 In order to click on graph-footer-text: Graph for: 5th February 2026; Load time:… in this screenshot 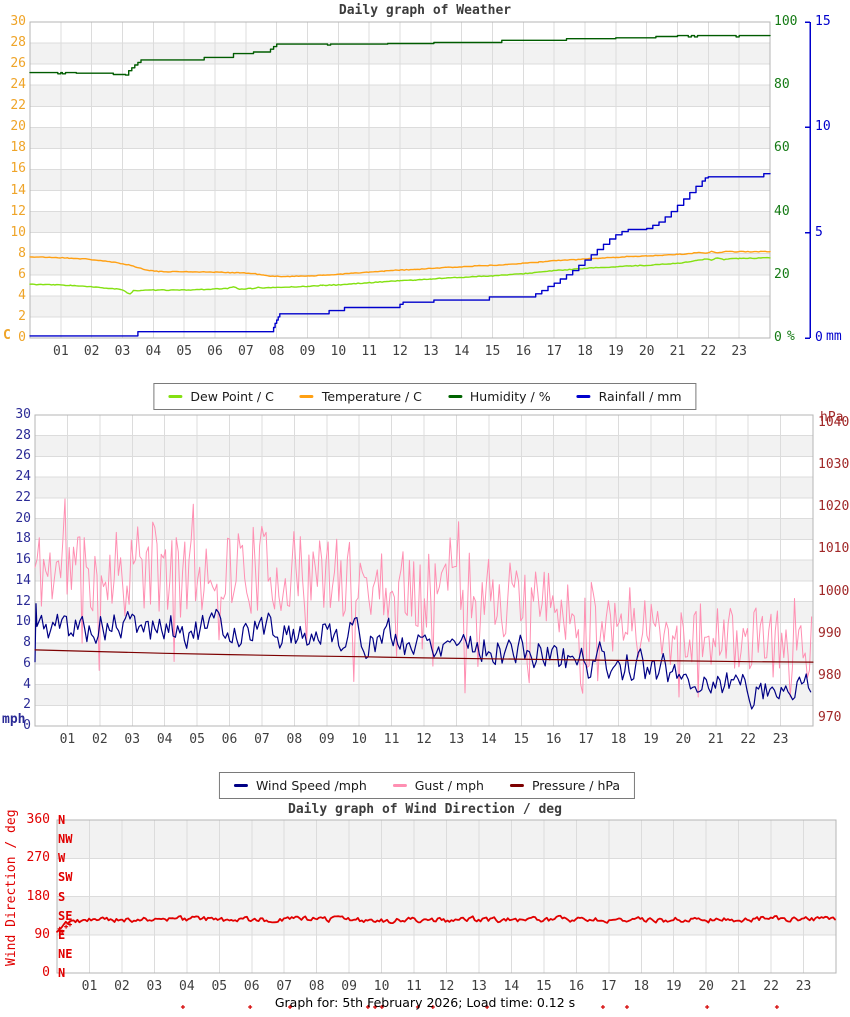, I will do `click(425, 1002)`.